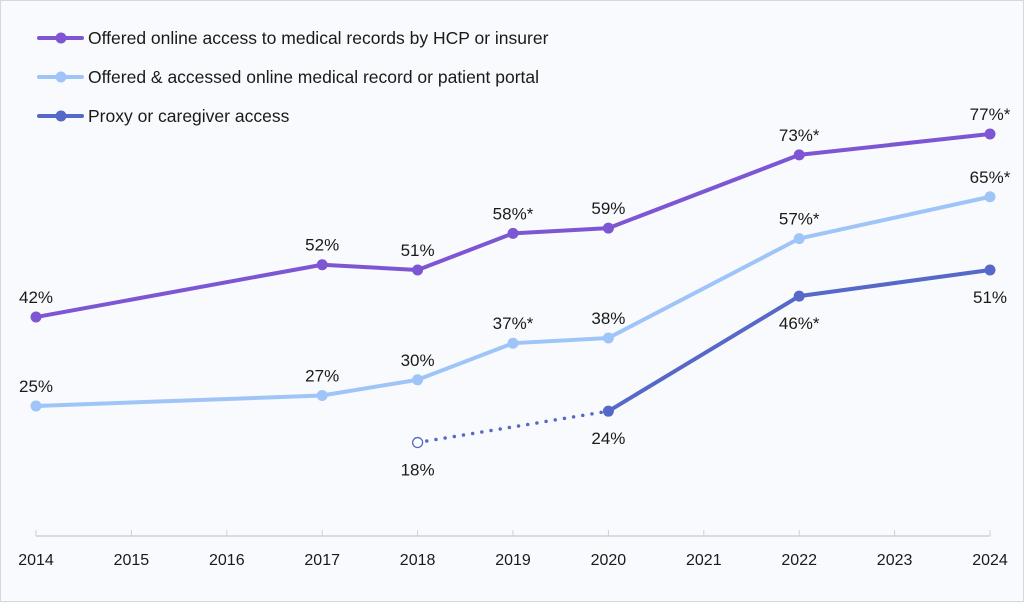 This screenshot has height=603, width=1024. Describe the element at coordinates (799, 560) in the screenshot. I see `x-tick-label: 2022` at that location.